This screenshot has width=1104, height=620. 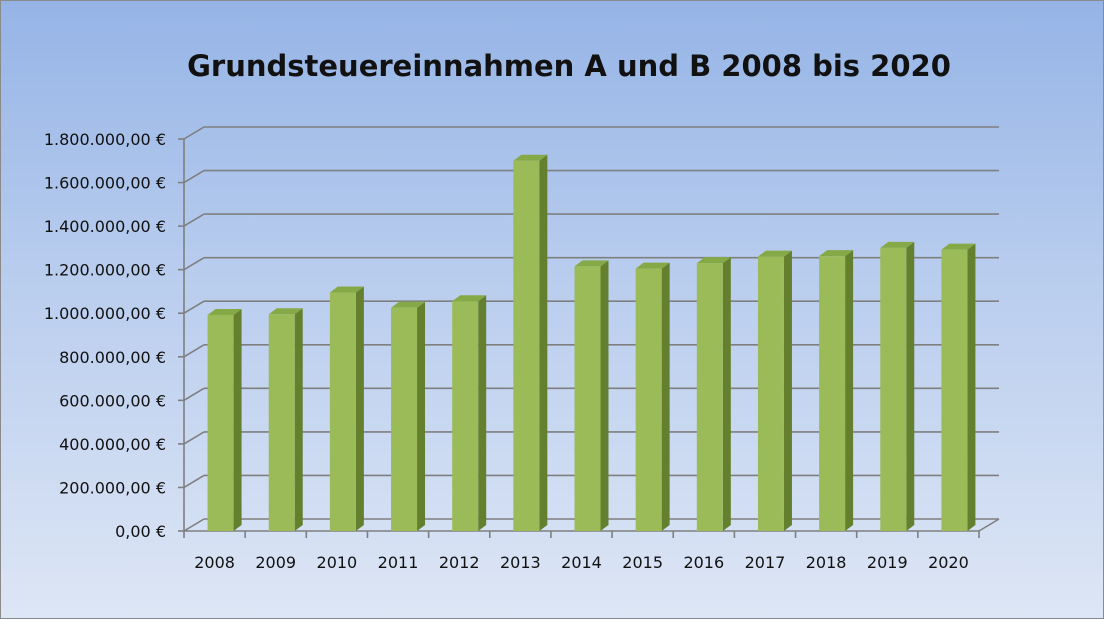 I want to click on x-tick-label: 2015, so click(x=642, y=562).